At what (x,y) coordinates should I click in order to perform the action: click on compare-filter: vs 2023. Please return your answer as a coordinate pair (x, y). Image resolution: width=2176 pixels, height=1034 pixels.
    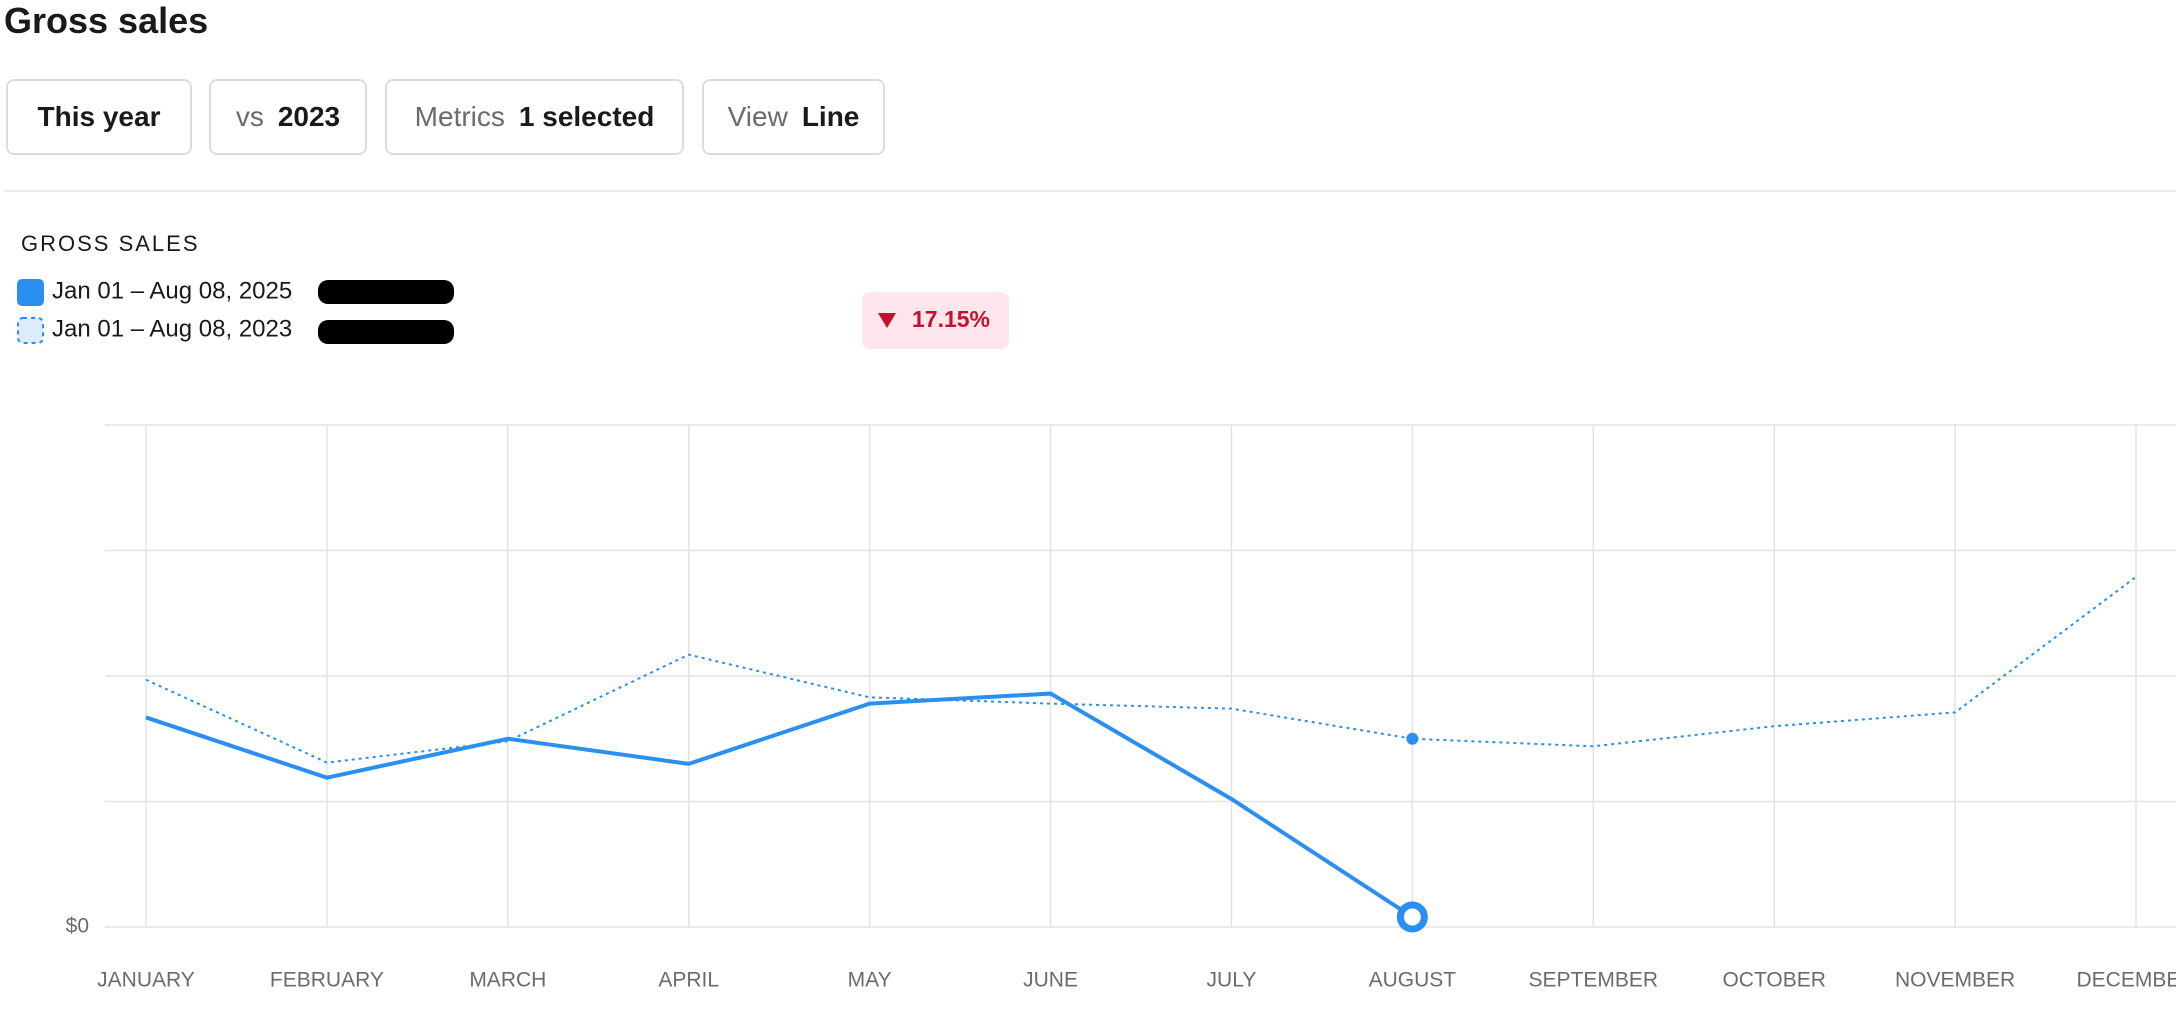
    Looking at the image, I should click on (288, 117).